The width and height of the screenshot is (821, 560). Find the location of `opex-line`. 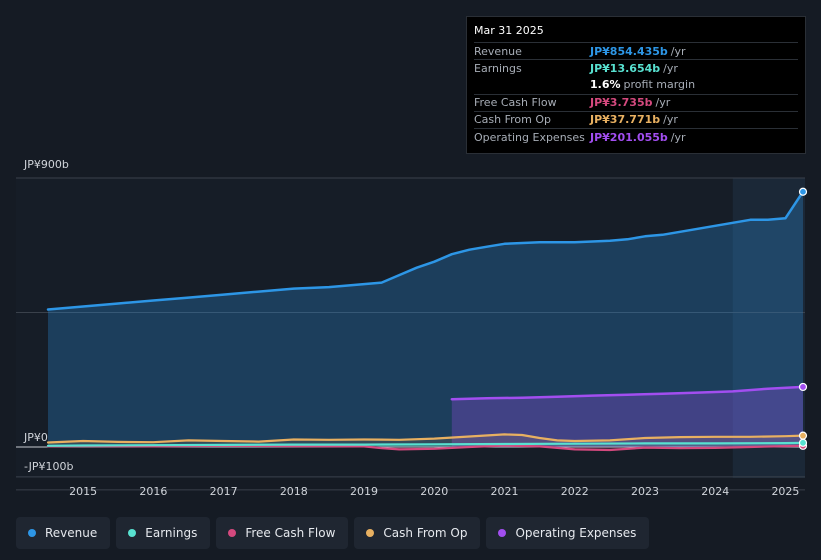

opex-line is located at coordinates (627, 393).